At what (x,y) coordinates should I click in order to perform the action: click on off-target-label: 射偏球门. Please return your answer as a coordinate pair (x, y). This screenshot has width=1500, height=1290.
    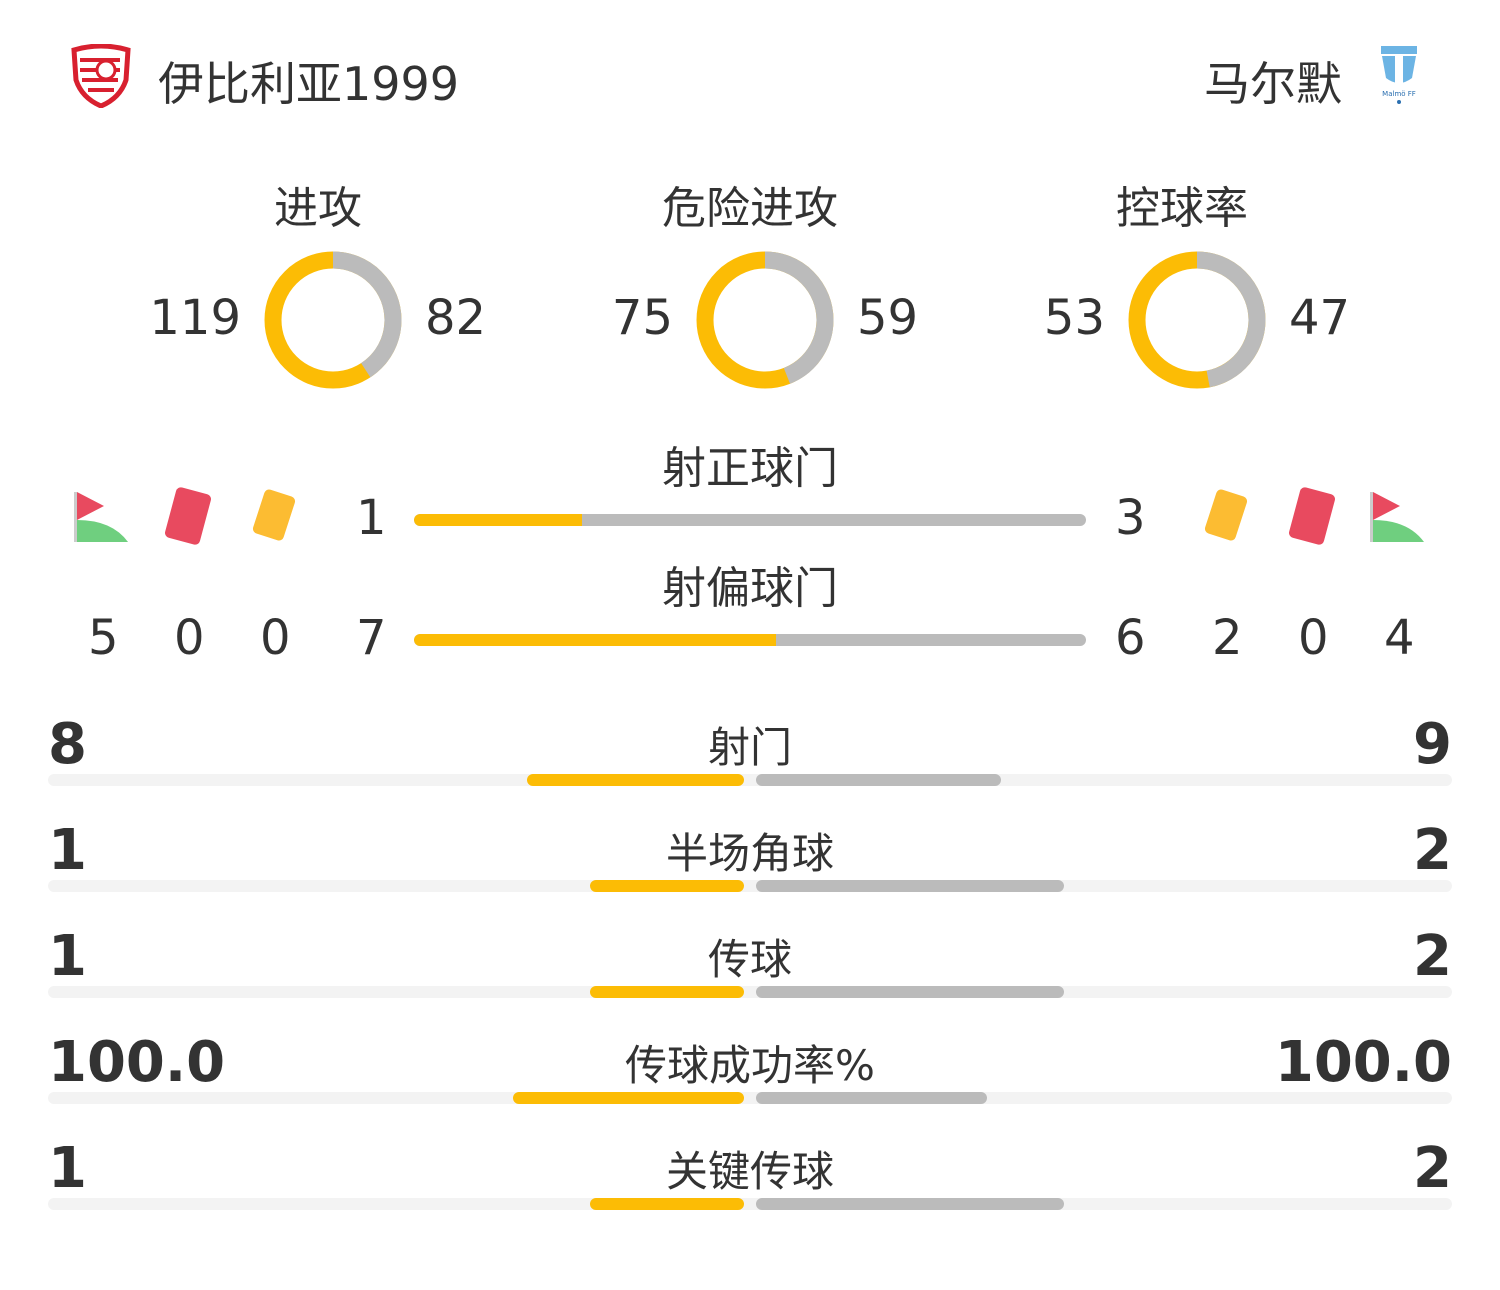
    Looking at the image, I should click on (750, 588).